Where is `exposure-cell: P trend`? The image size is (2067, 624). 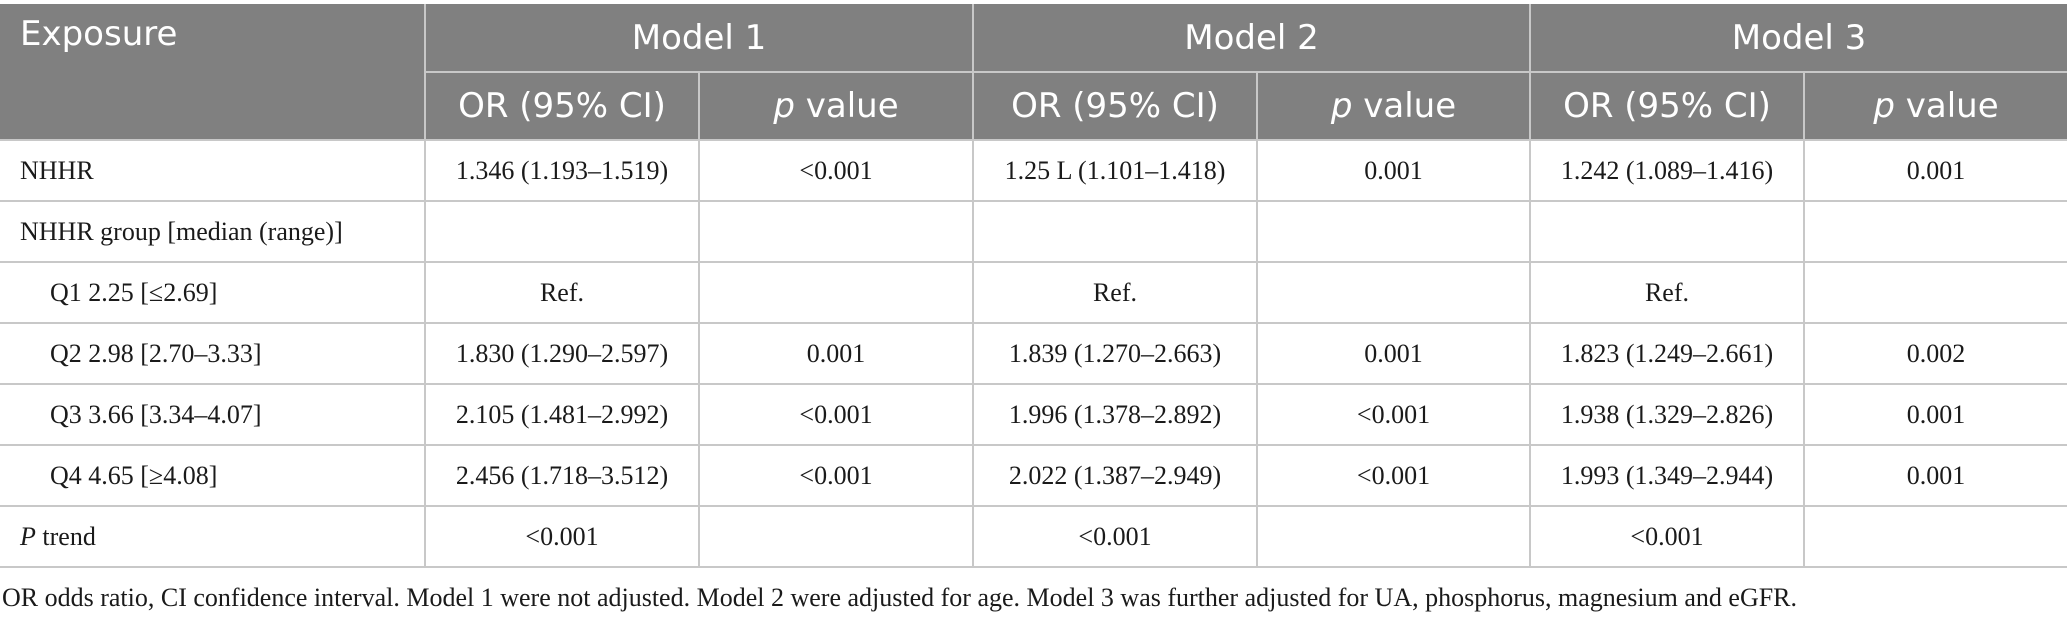
exposure-cell: P trend is located at coordinates (213, 536).